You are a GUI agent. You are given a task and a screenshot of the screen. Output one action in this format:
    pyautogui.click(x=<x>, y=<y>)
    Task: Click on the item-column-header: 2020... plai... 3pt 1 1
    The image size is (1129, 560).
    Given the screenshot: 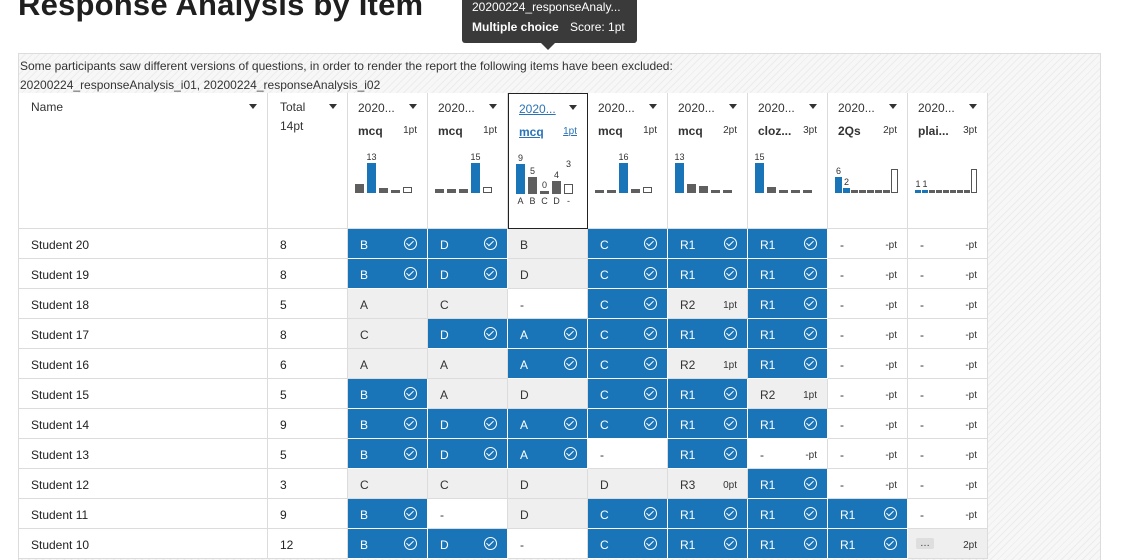 What is the action you would take?
    pyautogui.click(x=948, y=161)
    